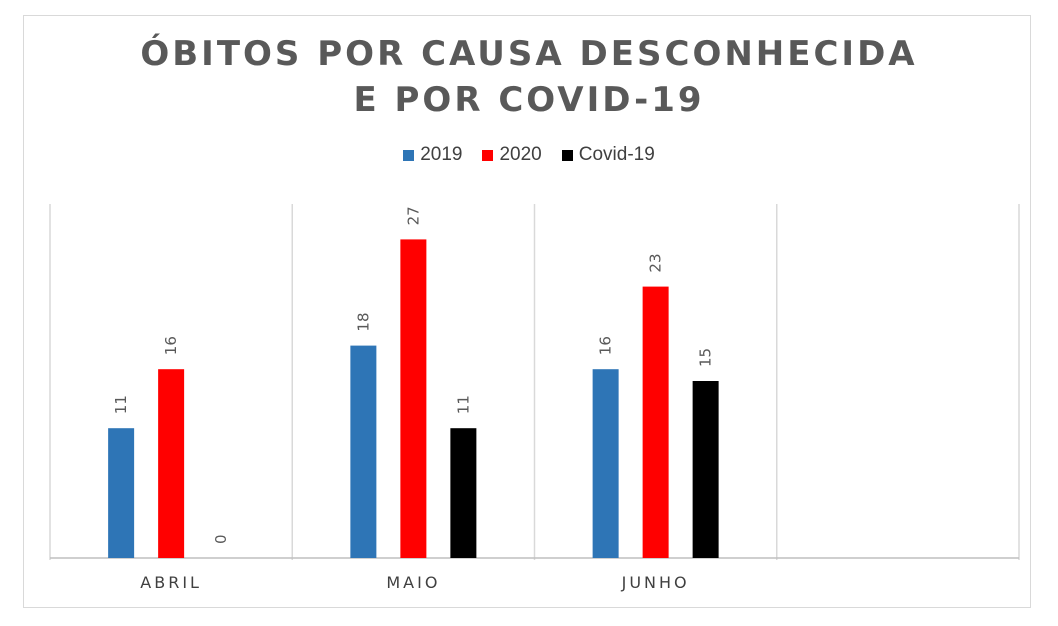 This screenshot has height=626, width=1058. Describe the element at coordinates (121, 493) in the screenshot. I see `bar-2019-abril` at that location.